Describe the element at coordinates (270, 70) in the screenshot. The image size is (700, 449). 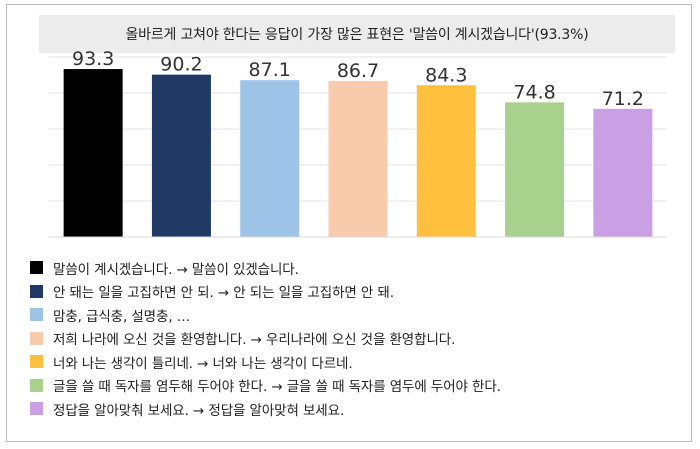
I see `data-label-3: 87.1` at that location.